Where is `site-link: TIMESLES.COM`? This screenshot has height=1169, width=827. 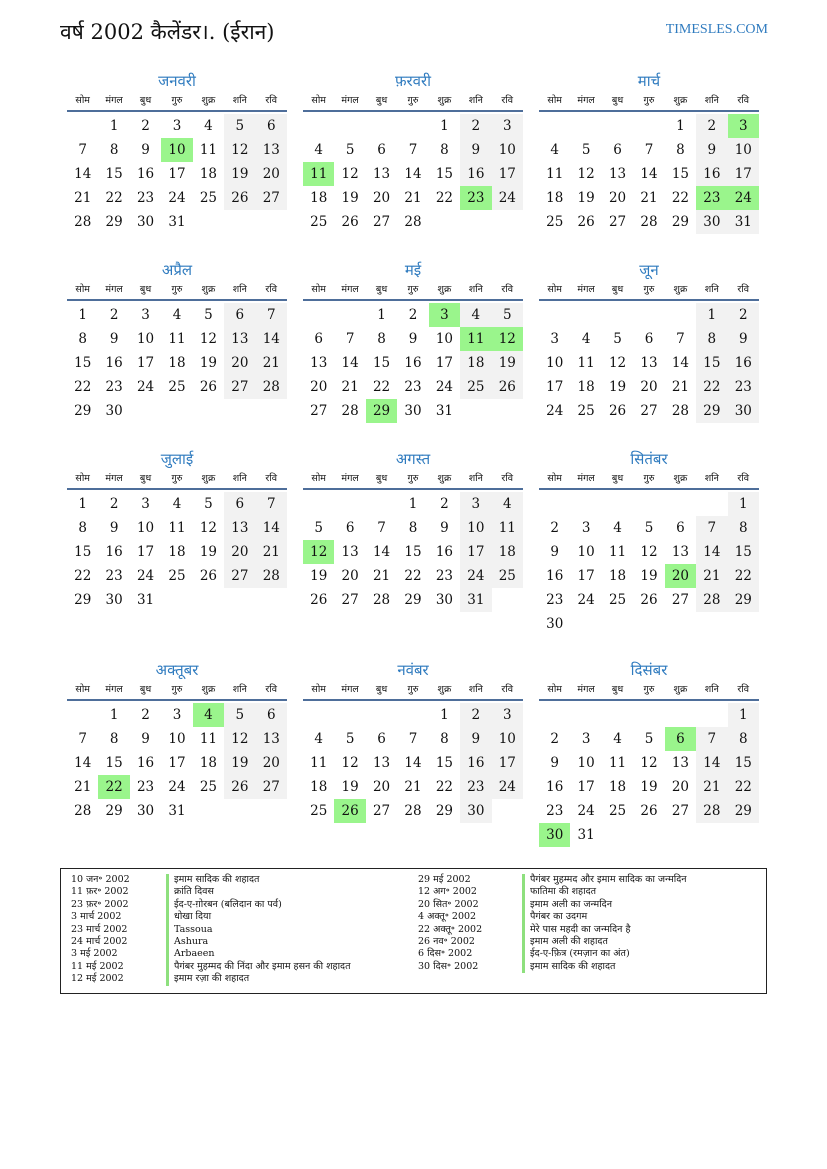 site-link: TIMESLES.COM is located at coordinates (716, 29).